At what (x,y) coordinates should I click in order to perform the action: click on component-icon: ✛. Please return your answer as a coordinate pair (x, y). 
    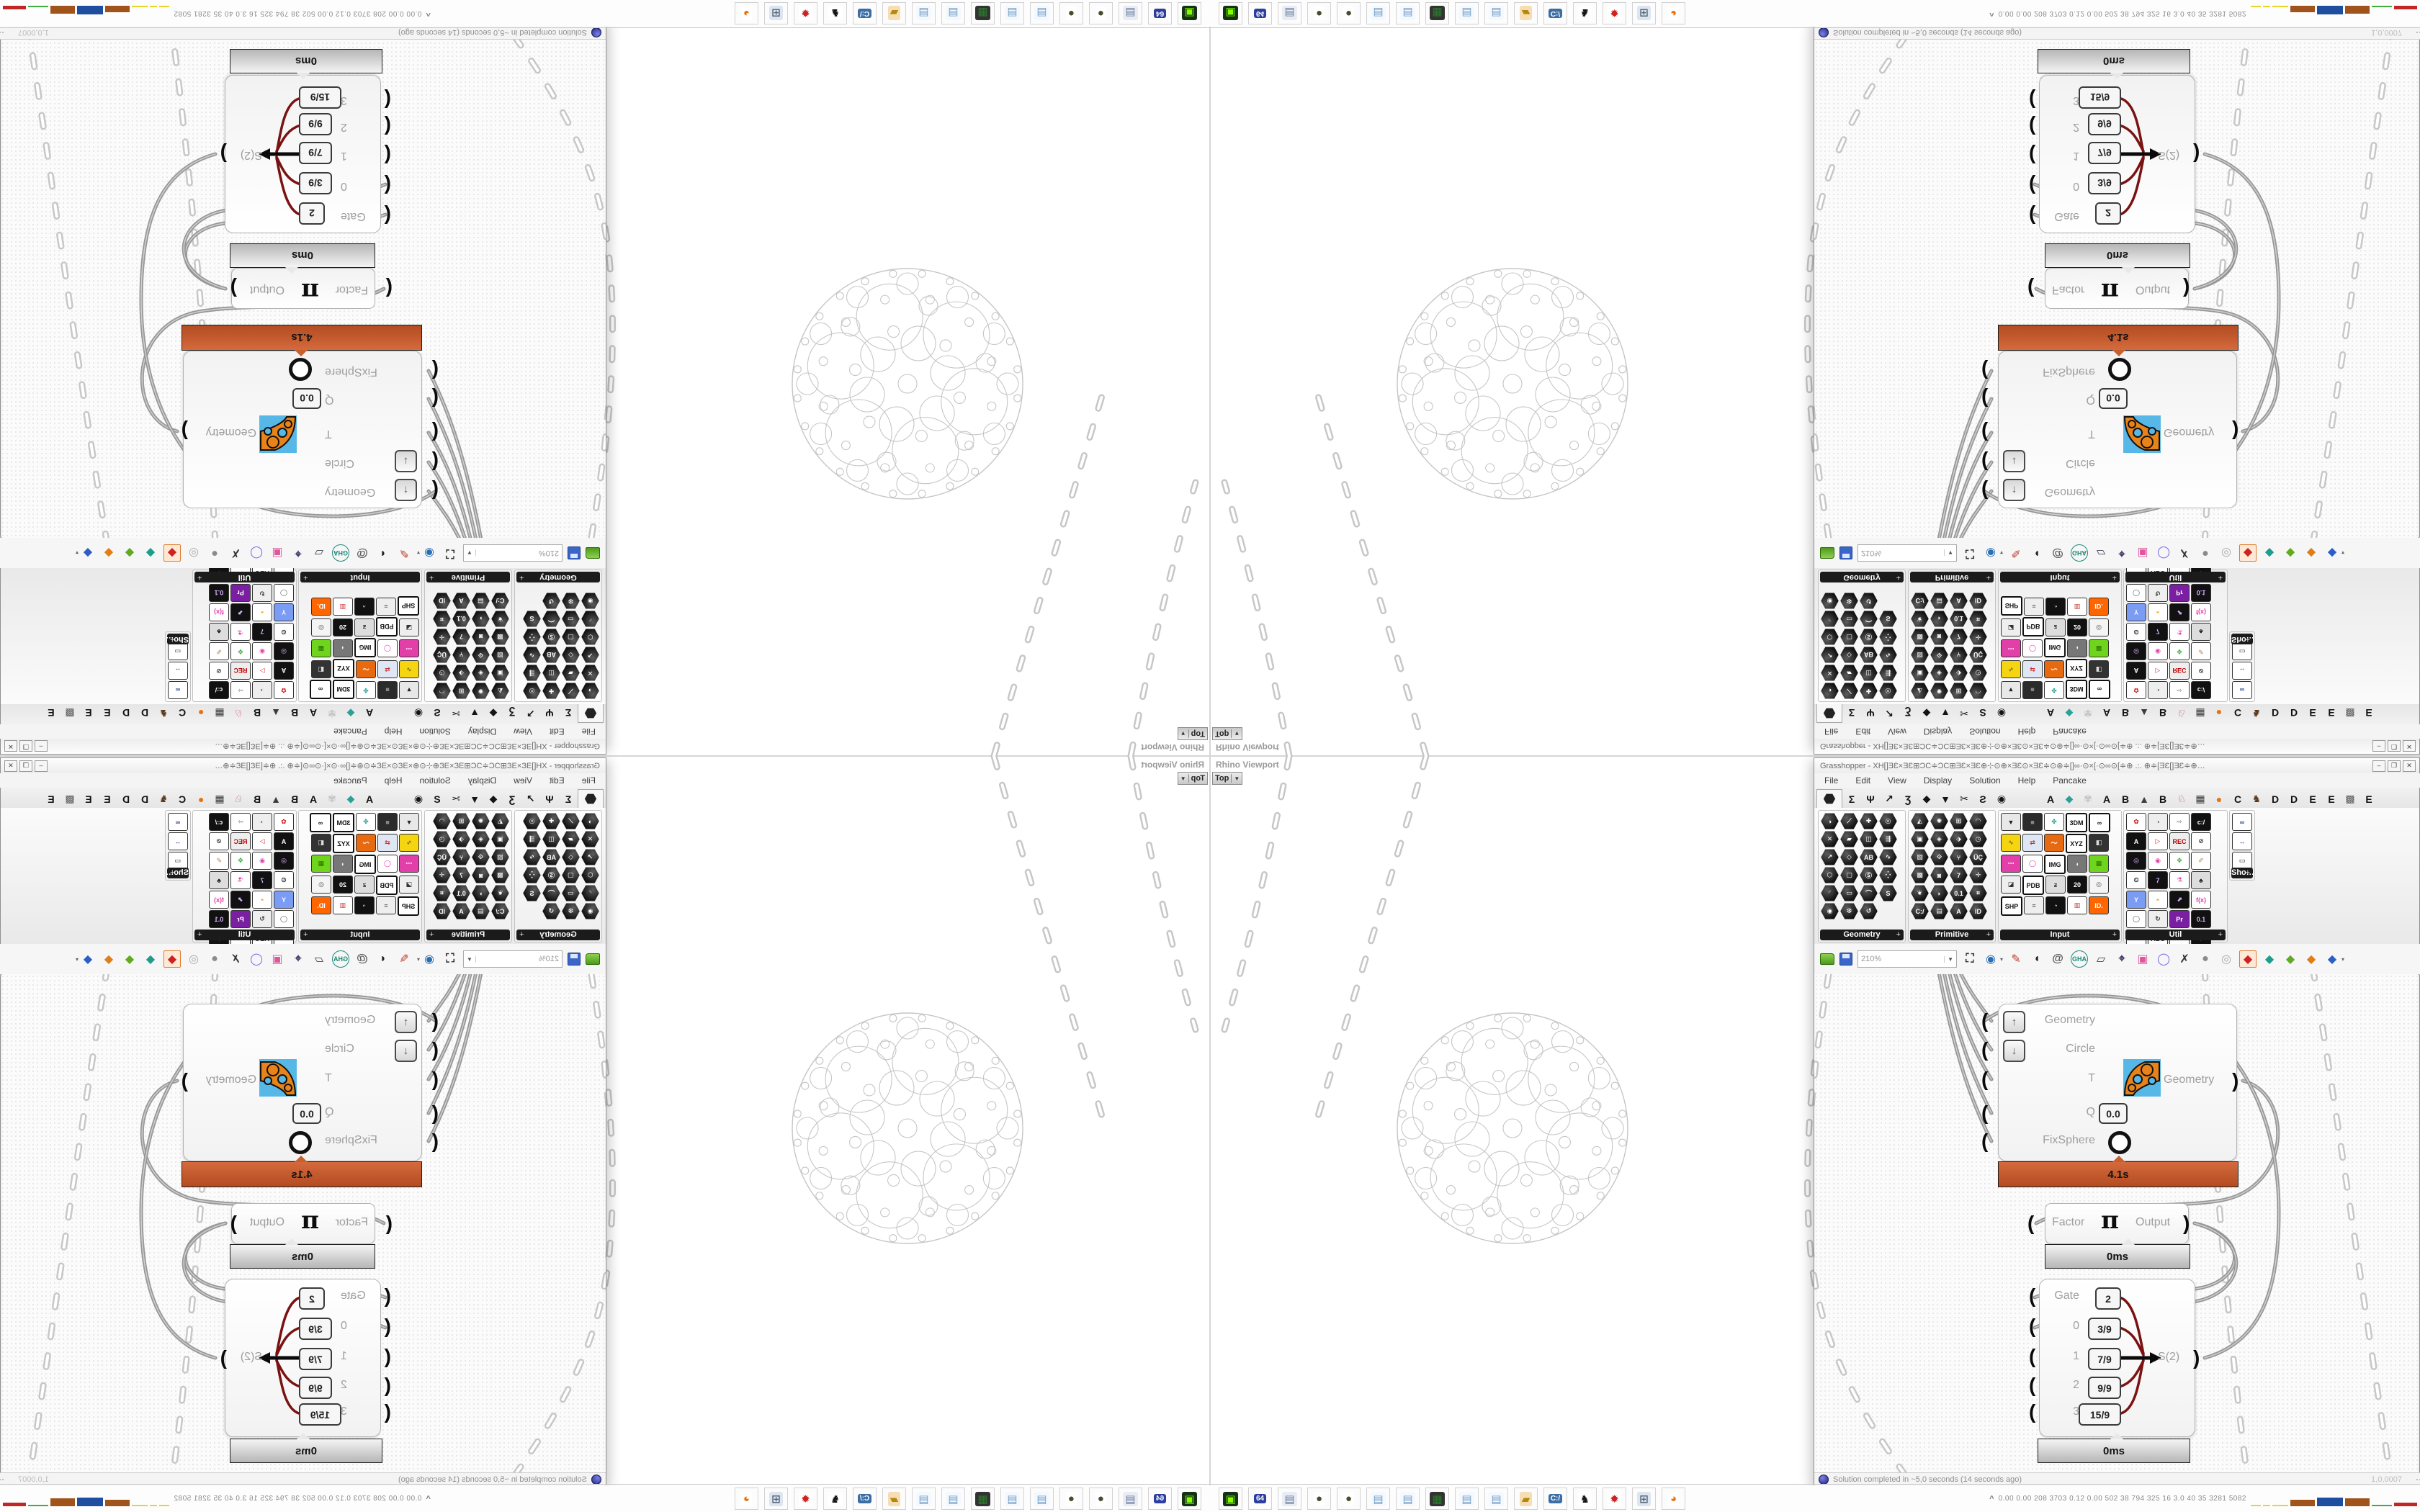
    Looking at the image, I should click on (442, 637).